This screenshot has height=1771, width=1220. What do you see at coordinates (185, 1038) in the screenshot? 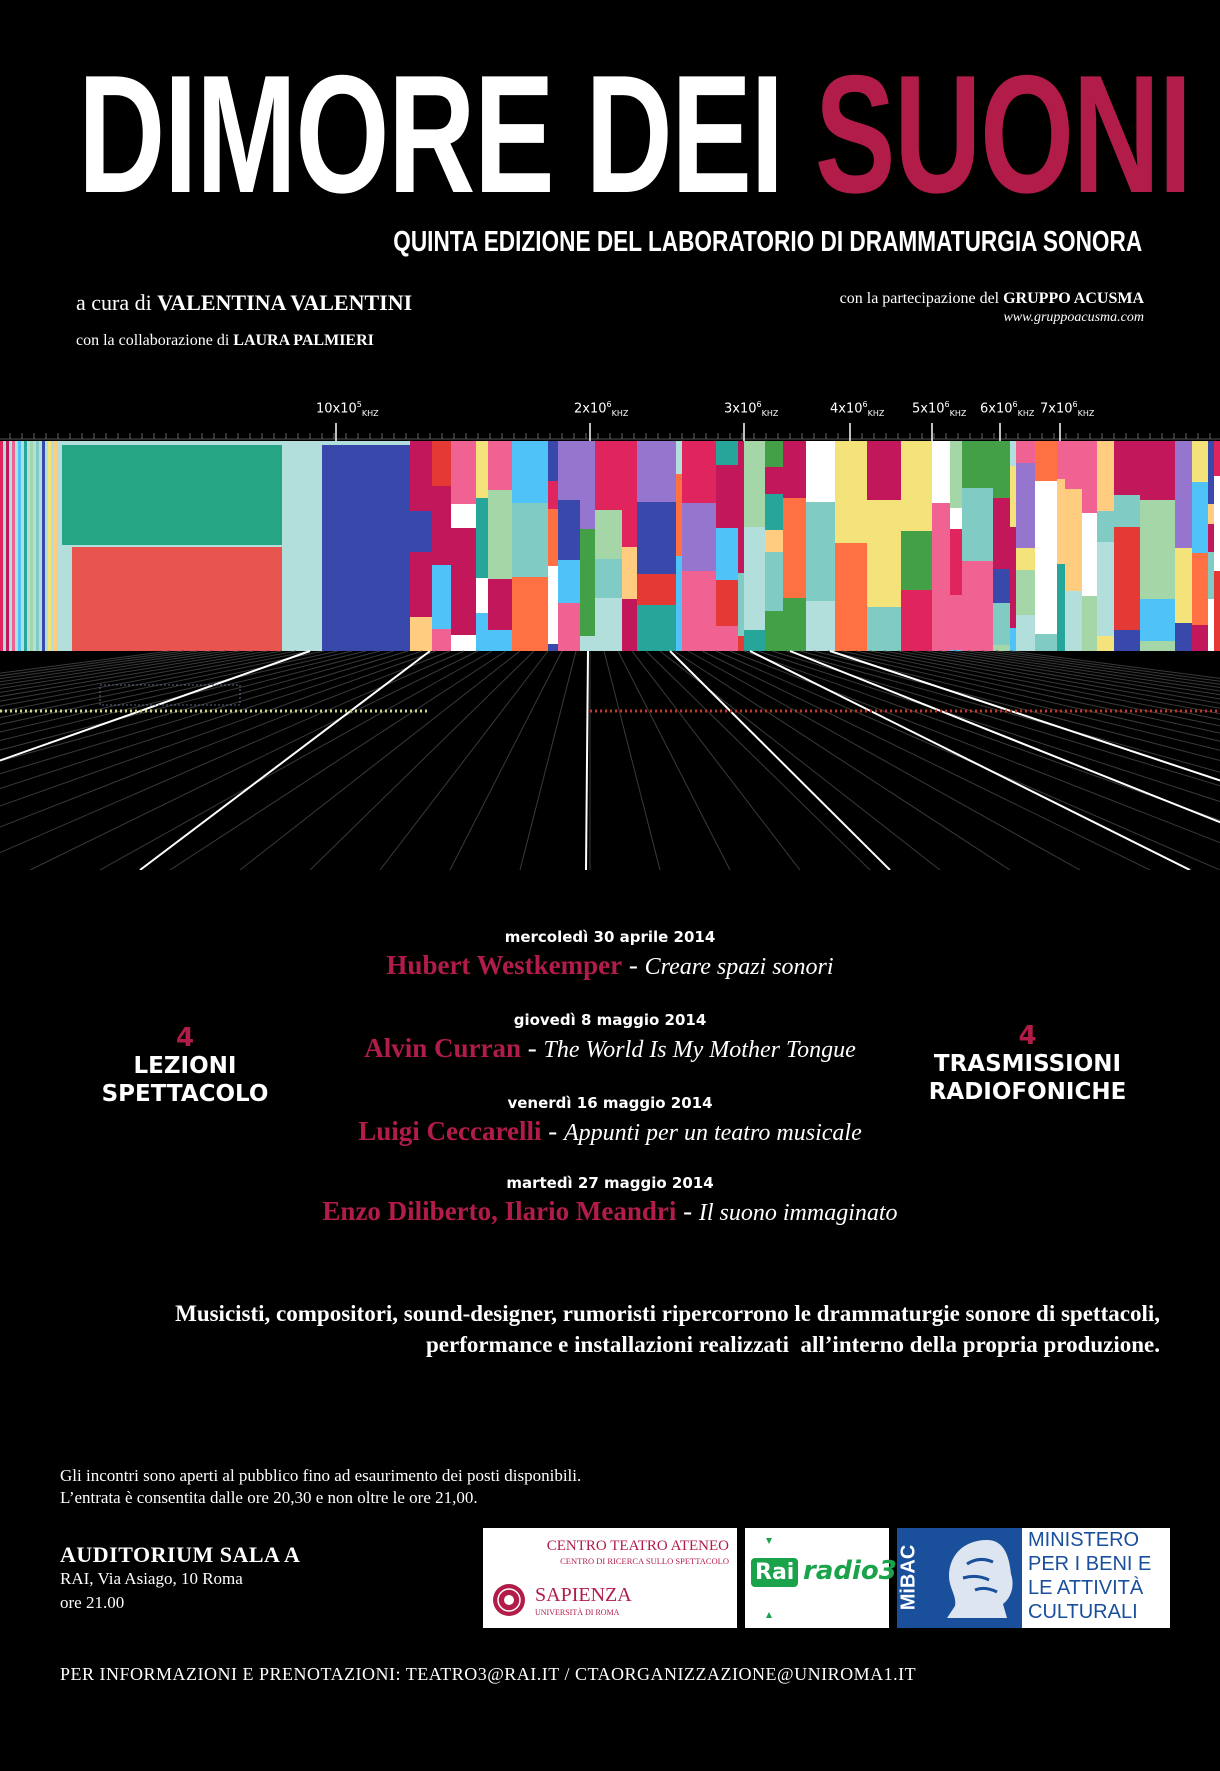
I see `lessons-count: 4` at bounding box center [185, 1038].